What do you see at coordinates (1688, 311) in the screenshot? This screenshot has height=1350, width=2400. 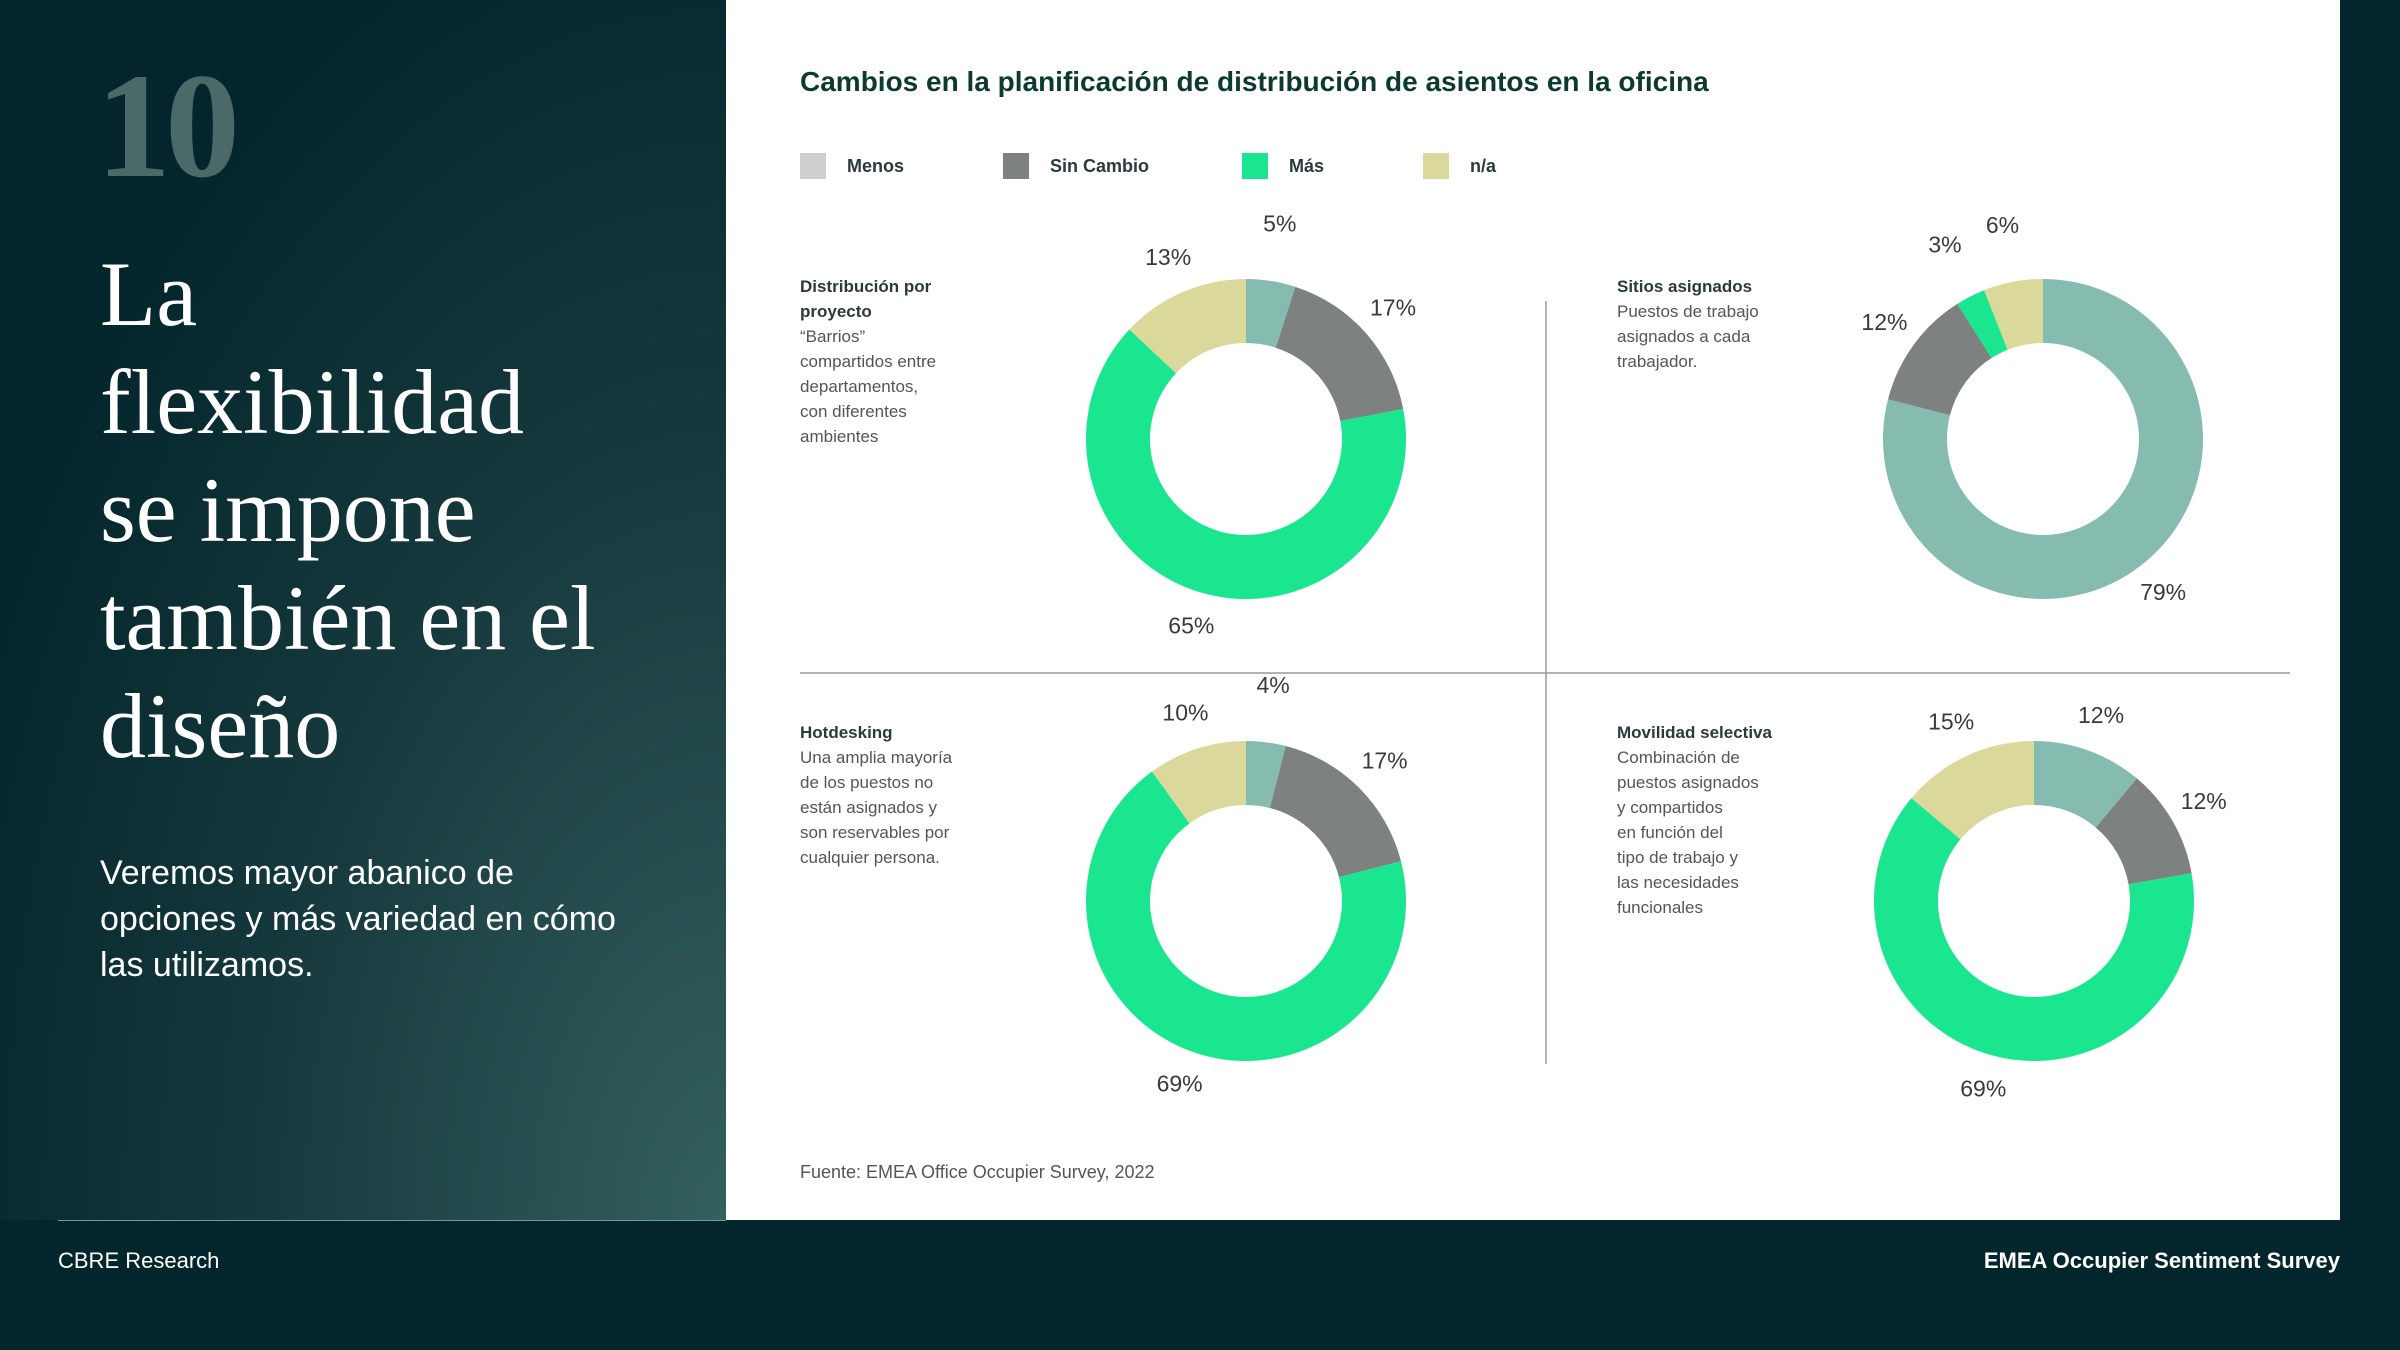 I see `chart-description: Puestos de trabajo` at bounding box center [1688, 311].